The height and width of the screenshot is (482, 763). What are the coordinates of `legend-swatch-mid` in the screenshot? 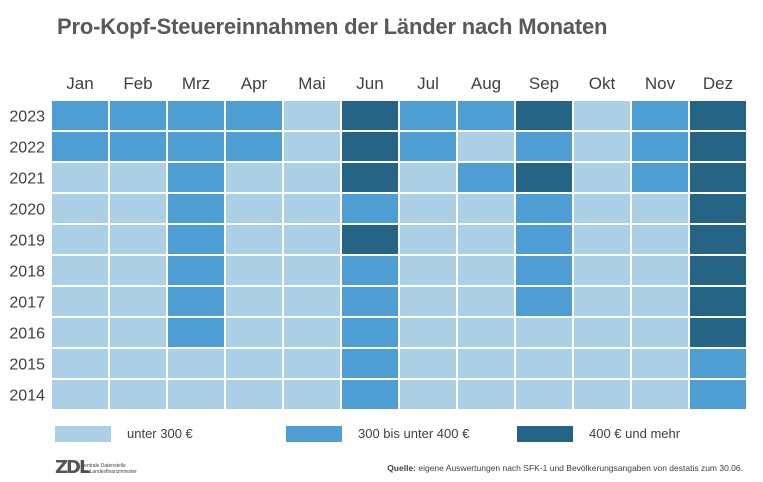 It's located at (314, 434).